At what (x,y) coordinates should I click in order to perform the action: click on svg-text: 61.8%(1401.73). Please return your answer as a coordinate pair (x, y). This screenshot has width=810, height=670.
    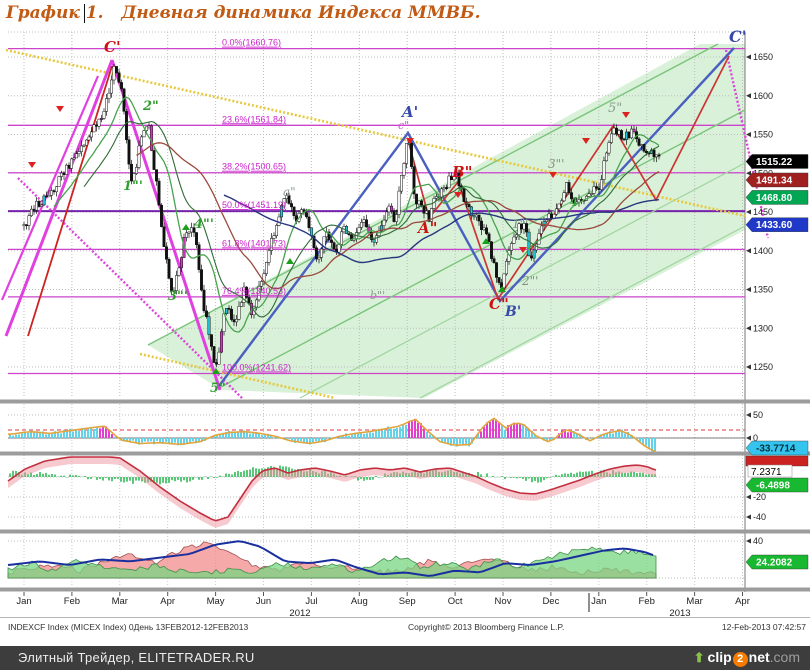
    Looking at the image, I should click on (254, 243).